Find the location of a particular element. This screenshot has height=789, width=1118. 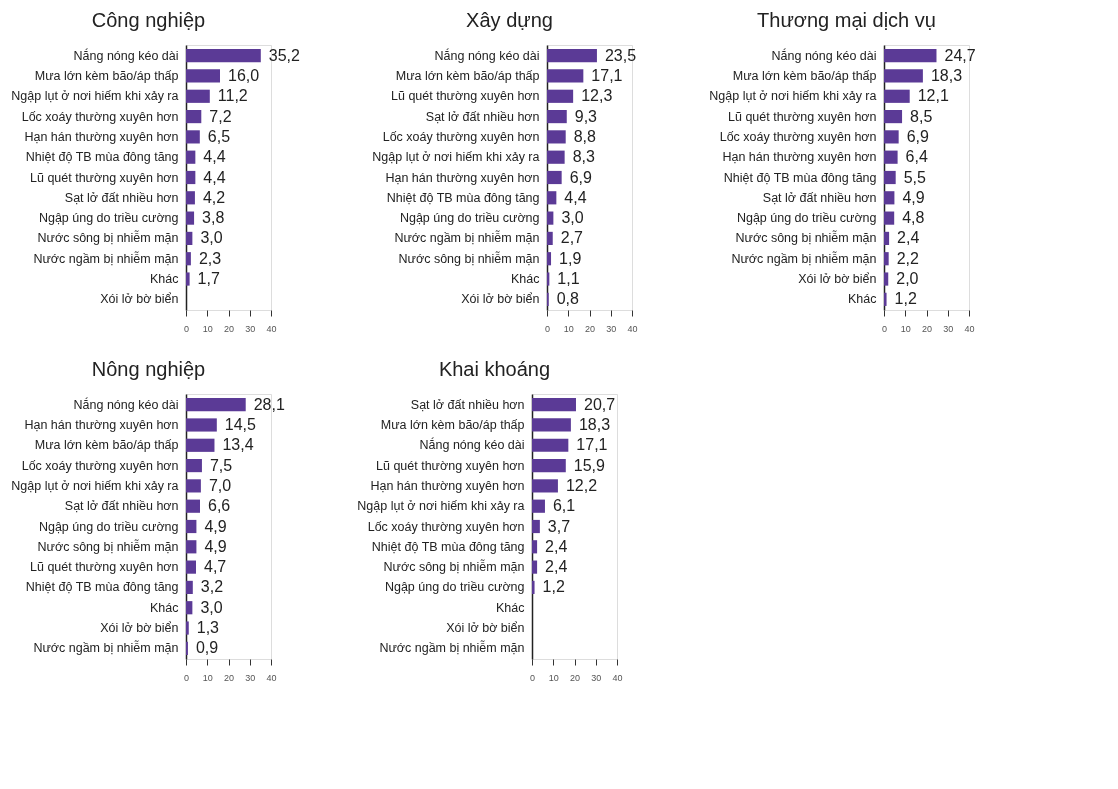

data-label: 2,4 is located at coordinates (556, 567).